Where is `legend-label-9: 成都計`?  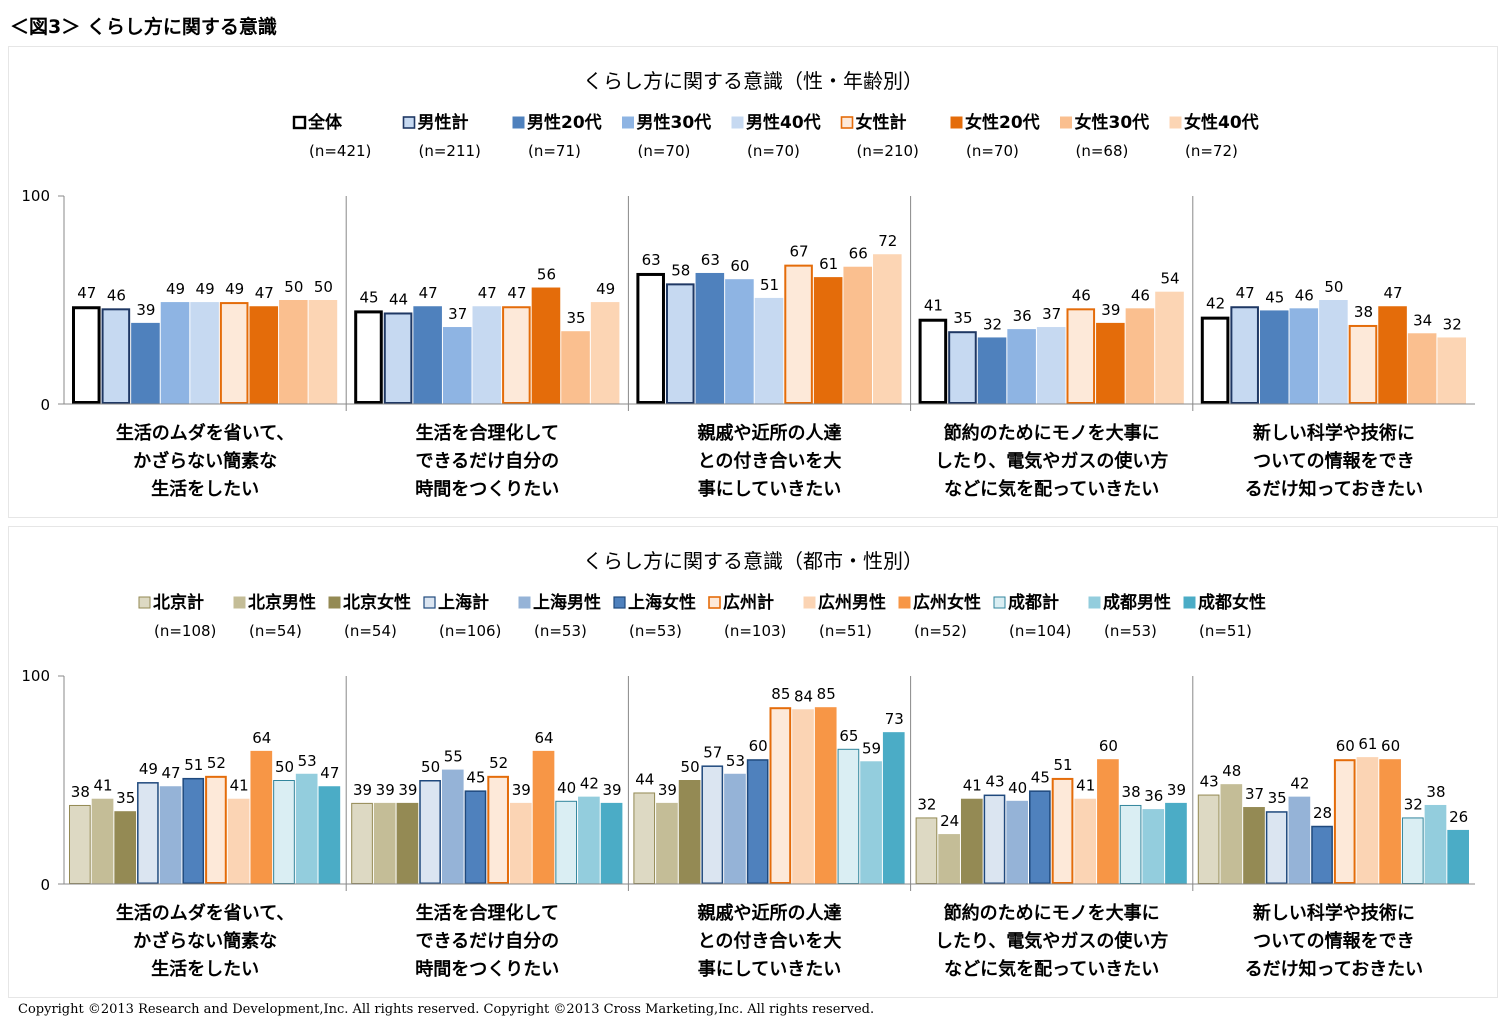 legend-label-9: 成都計 is located at coordinates (1033, 602).